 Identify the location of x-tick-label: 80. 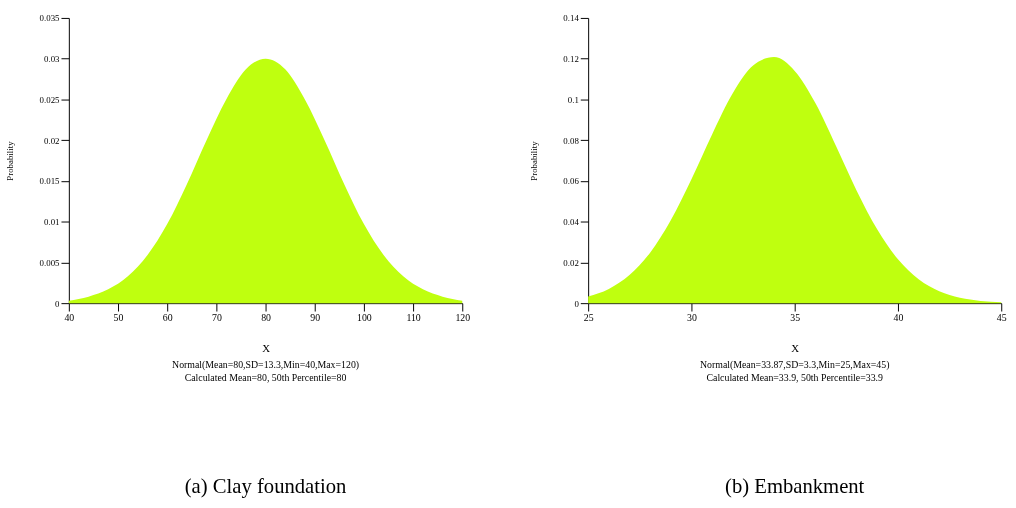
(266, 318).